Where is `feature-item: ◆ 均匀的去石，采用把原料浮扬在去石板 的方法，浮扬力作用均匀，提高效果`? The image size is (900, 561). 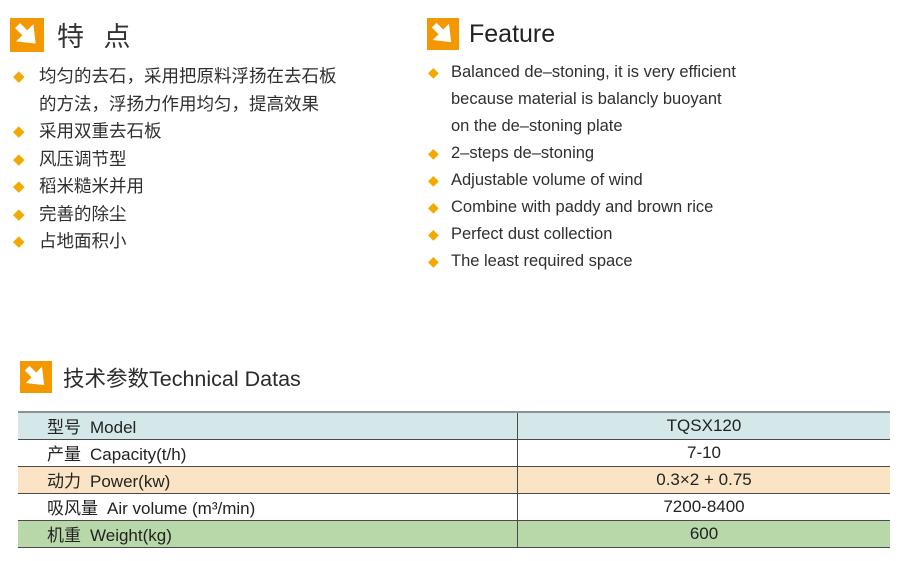
feature-item: ◆ 均匀的去石，采用把原料浮扬在去石板 的方法，浮扬力作用均匀，提高效果 is located at coordinates (215, 90).